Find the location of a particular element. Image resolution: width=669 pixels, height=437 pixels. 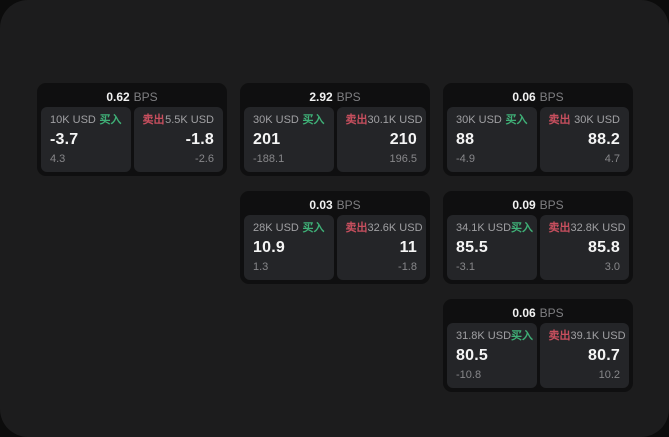

bps-value: 0.03 is located at coordinates (321, 205).